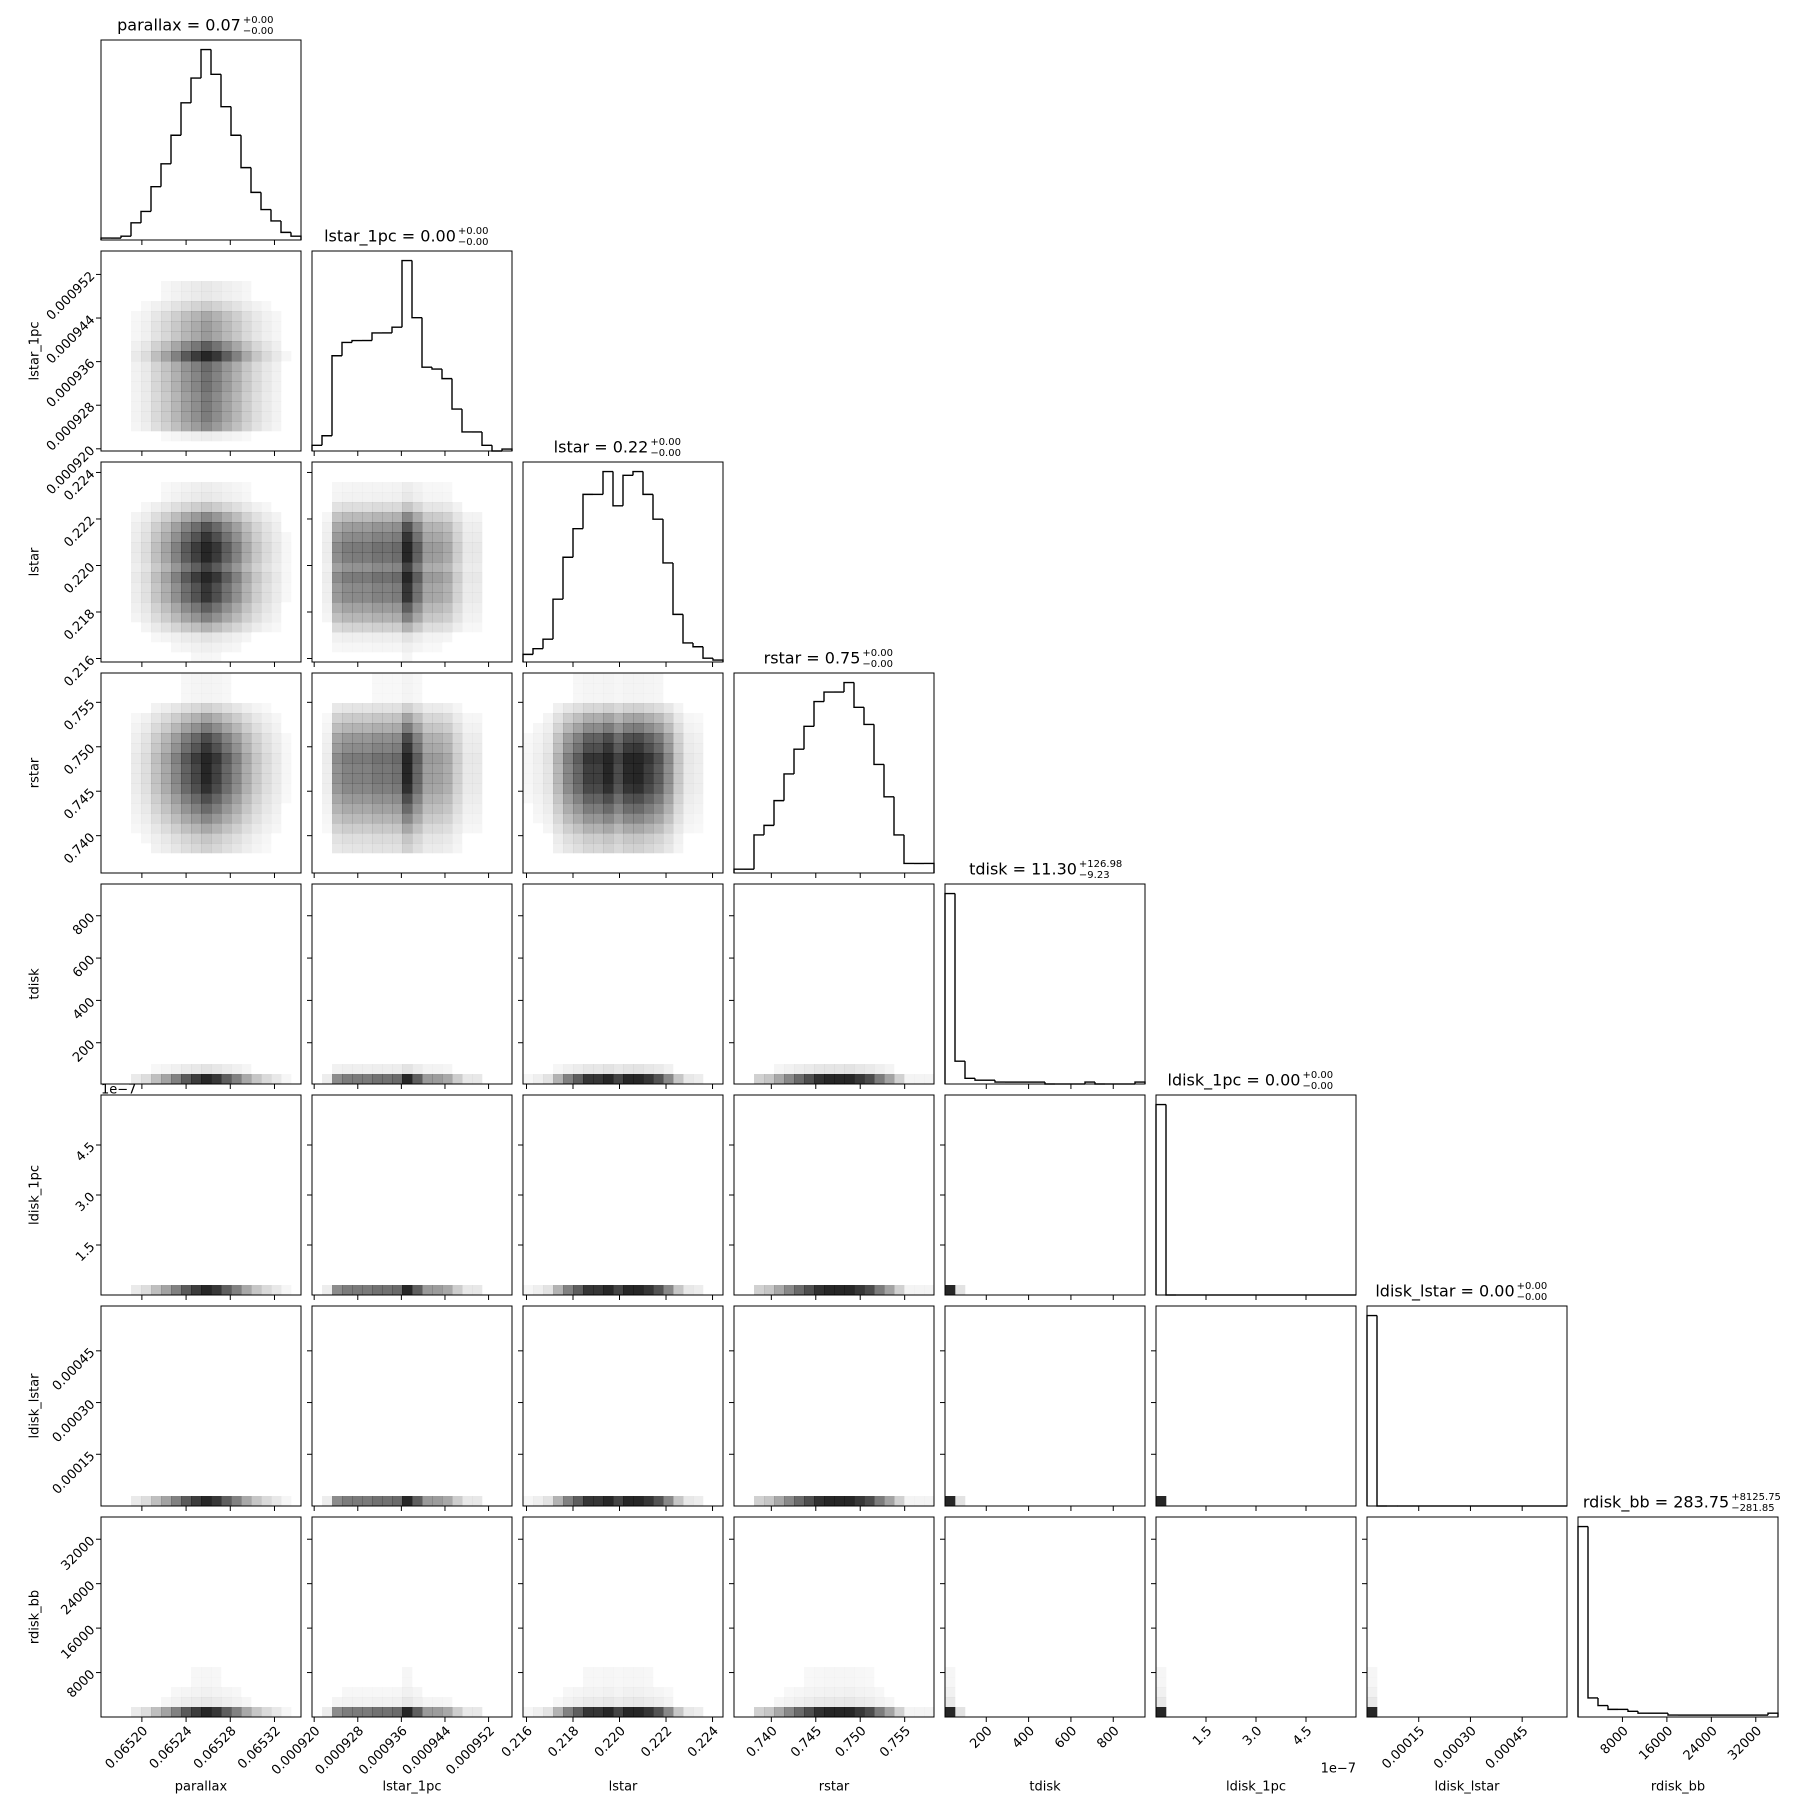 Image resolution: width=1809 pixels, height=1809 pixels. Describe the element at coordinates (1612, 1708) in the screenshot. I see `histogram-bin` at that location.